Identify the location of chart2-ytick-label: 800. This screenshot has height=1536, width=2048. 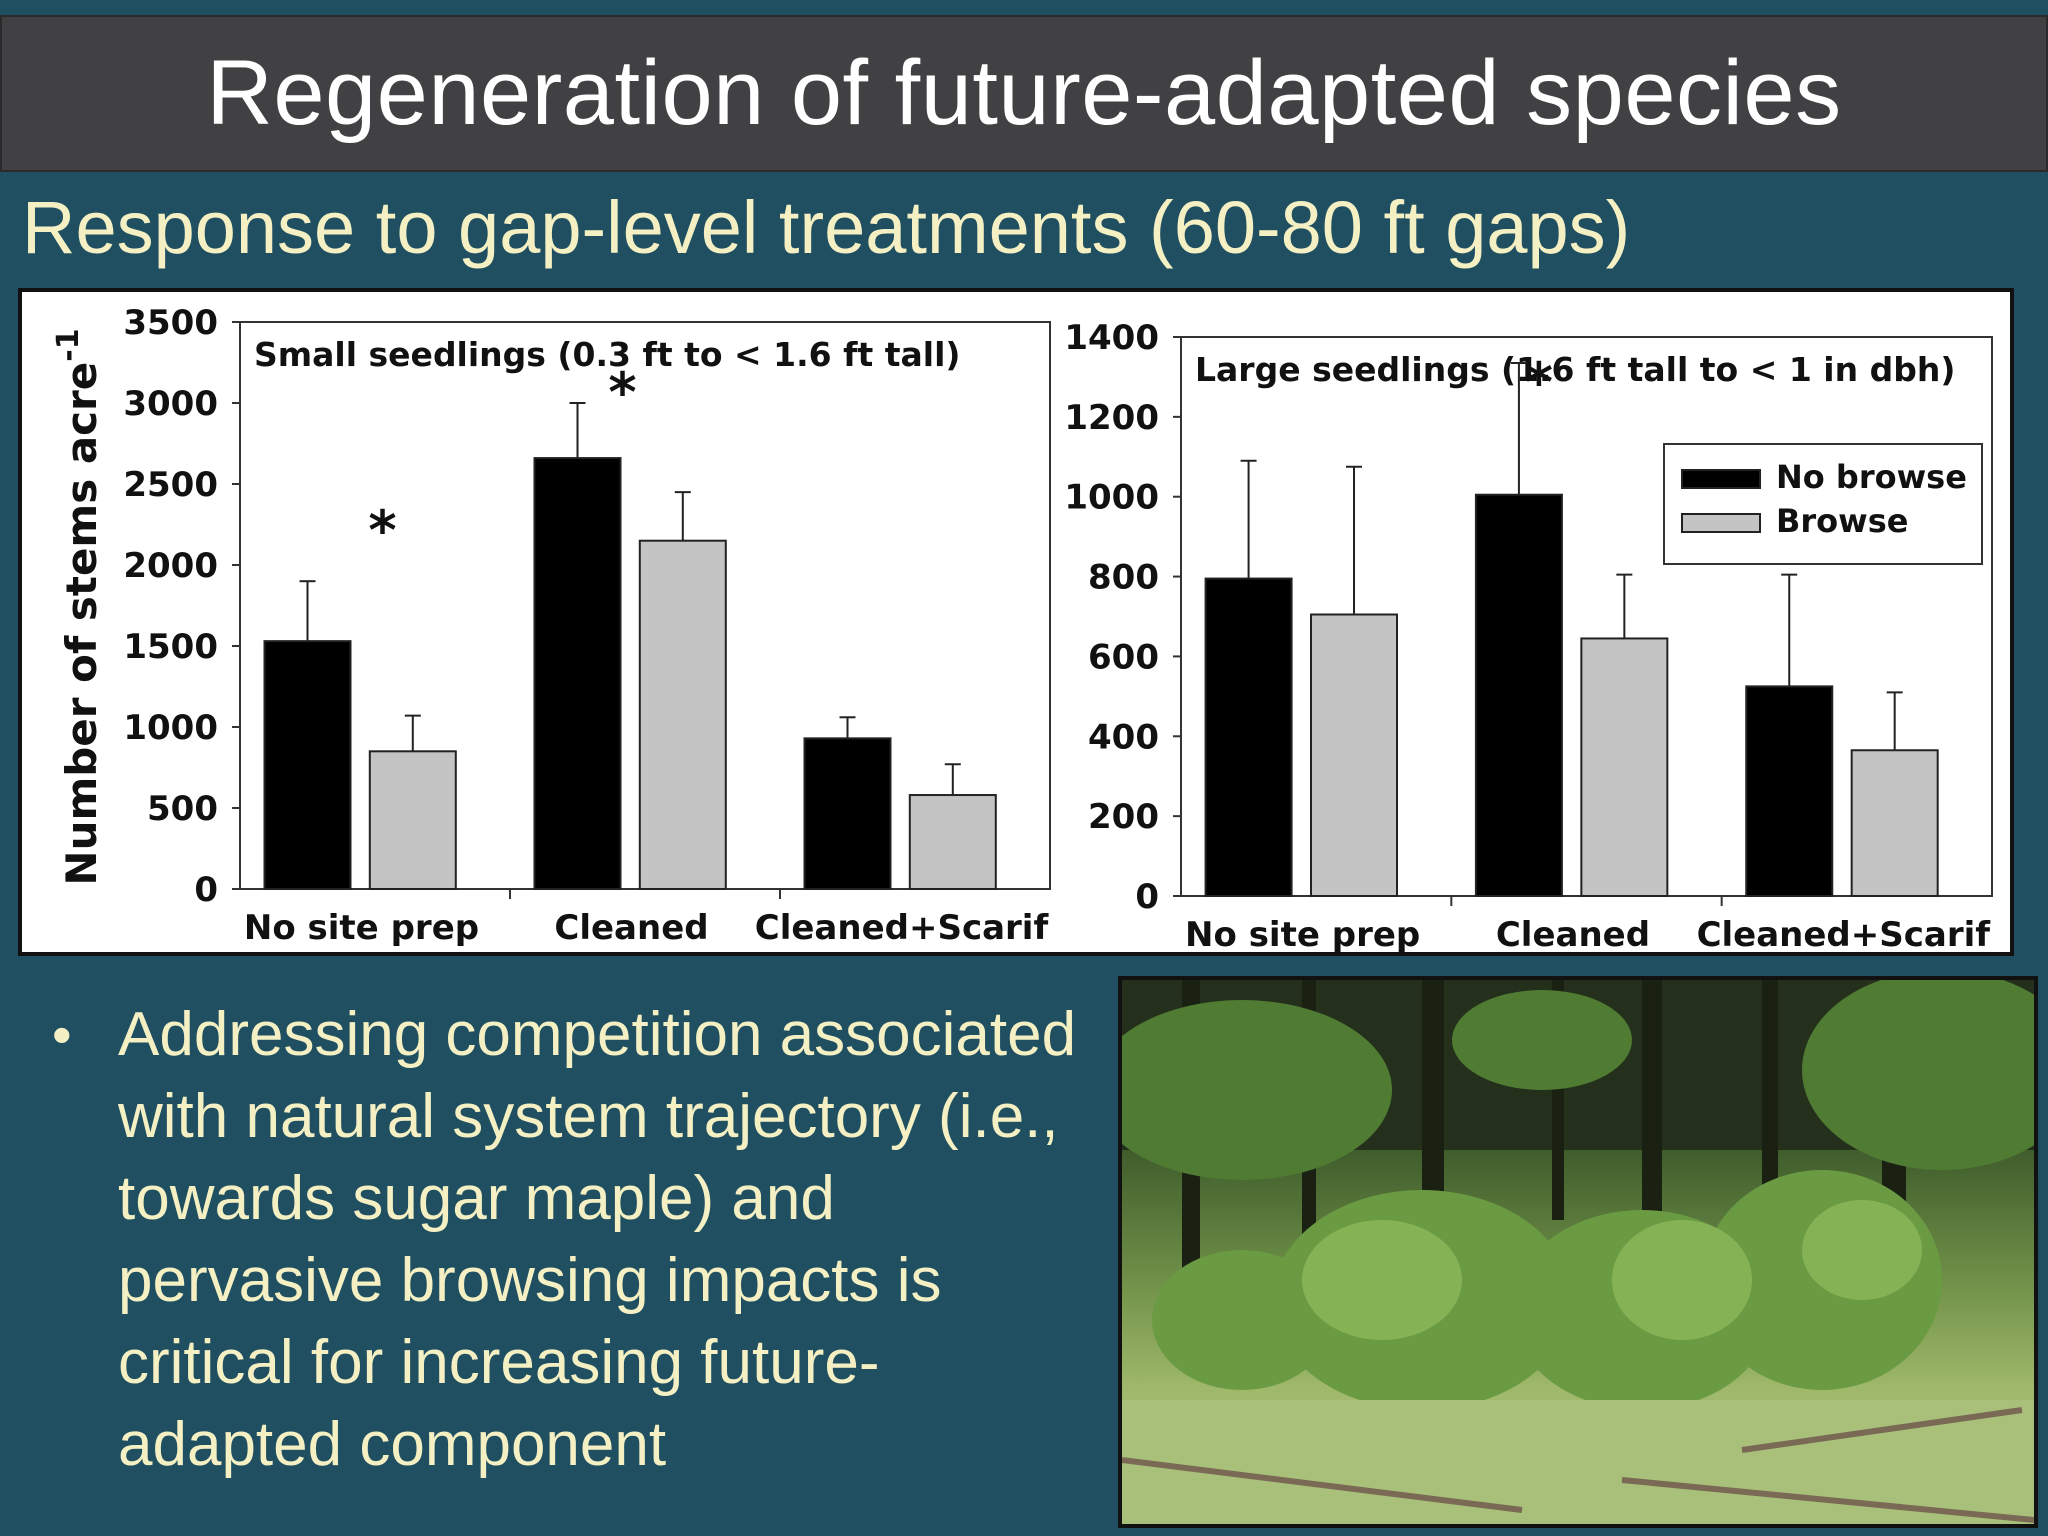
(1123, 578).